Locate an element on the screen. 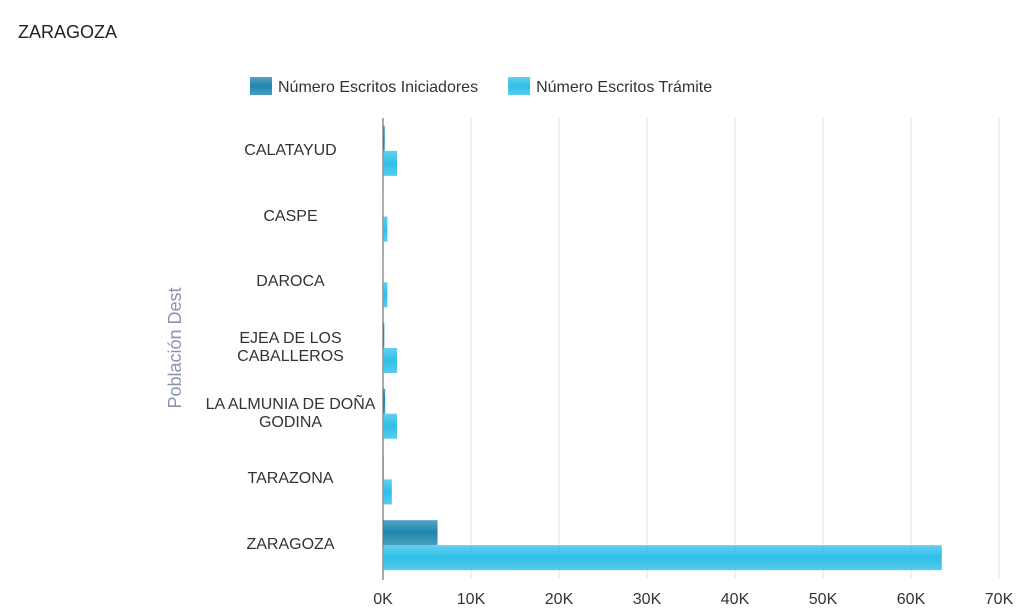 This screenshot has width=1021, height=609. y-tick-label: LA ALMUNIA DE DOÑA GODINA is located at coordinates (290, 413).